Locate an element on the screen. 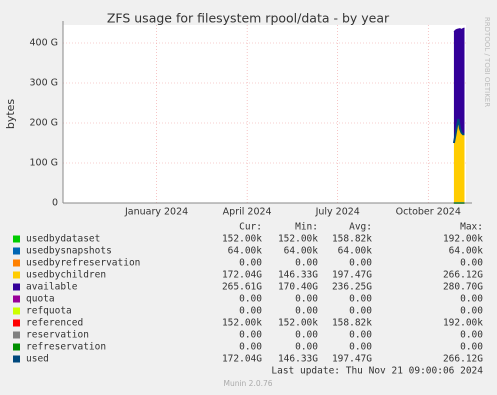 This screenshot has height=395, width=497. x-tick-label: October 2024 is located at coordinates (428, 212).